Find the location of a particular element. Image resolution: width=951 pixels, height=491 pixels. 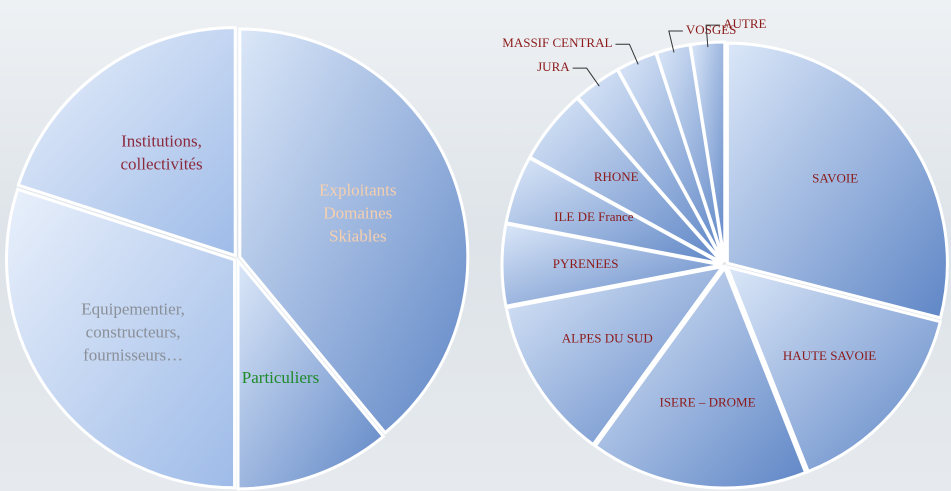

slice-label-line: Domaines is located at coordinates (357, 212).